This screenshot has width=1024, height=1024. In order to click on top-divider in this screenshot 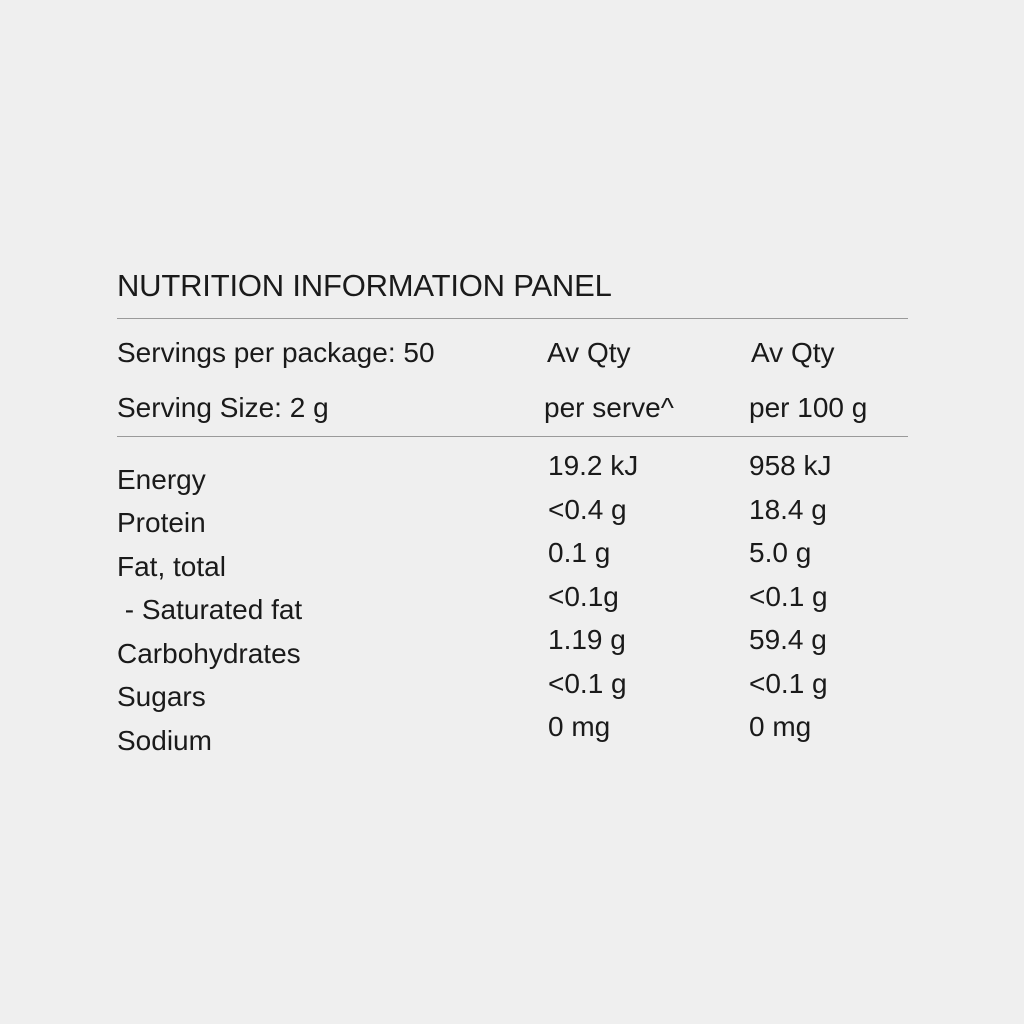, I will do `click(512, 318)`.